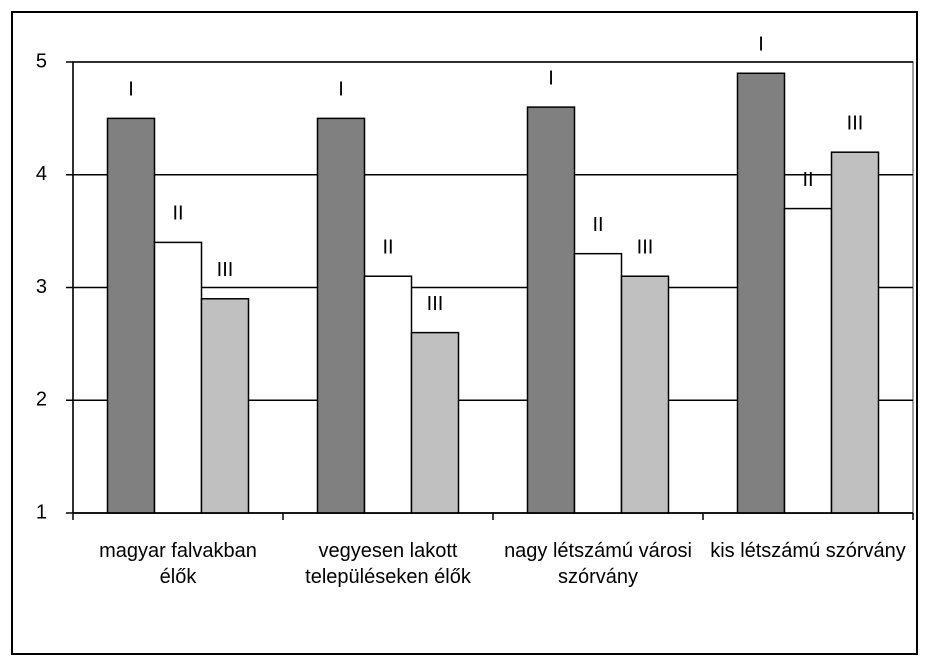  Describe the element at coordinates (178, 564) in the screenshot. I see `x-tick-label: magyar falvakban élők` at that location.